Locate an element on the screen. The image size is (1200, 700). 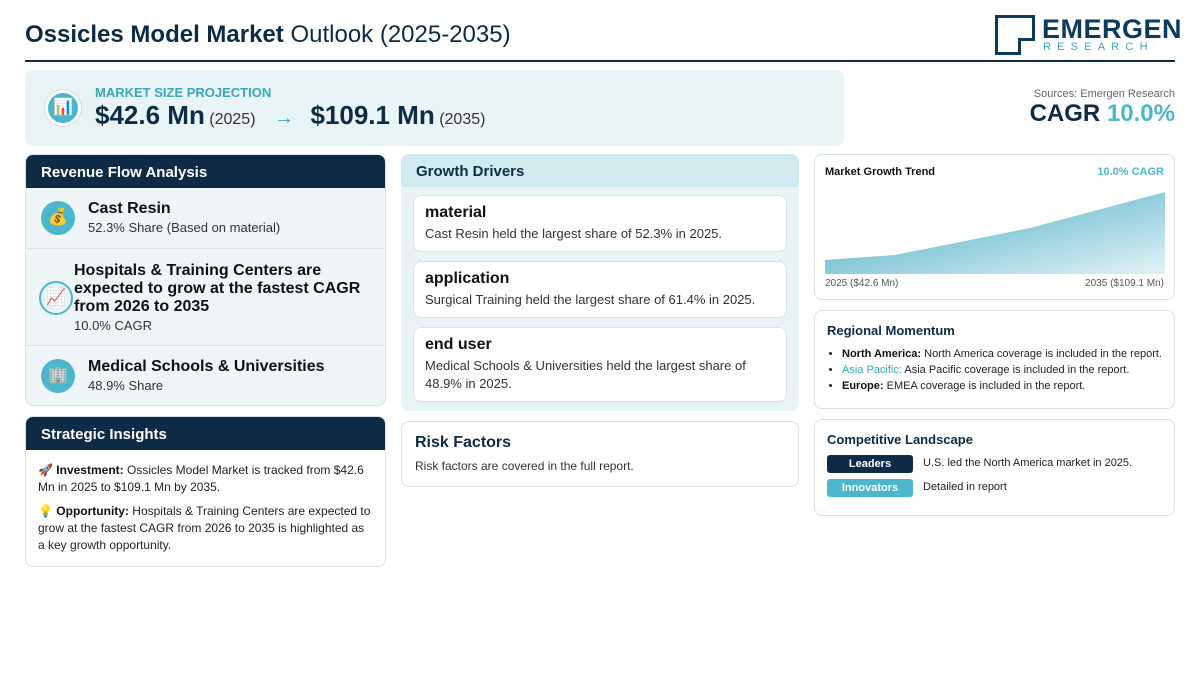
source-text: Sources: Emergen Research is located at coordinates (1104, 94).